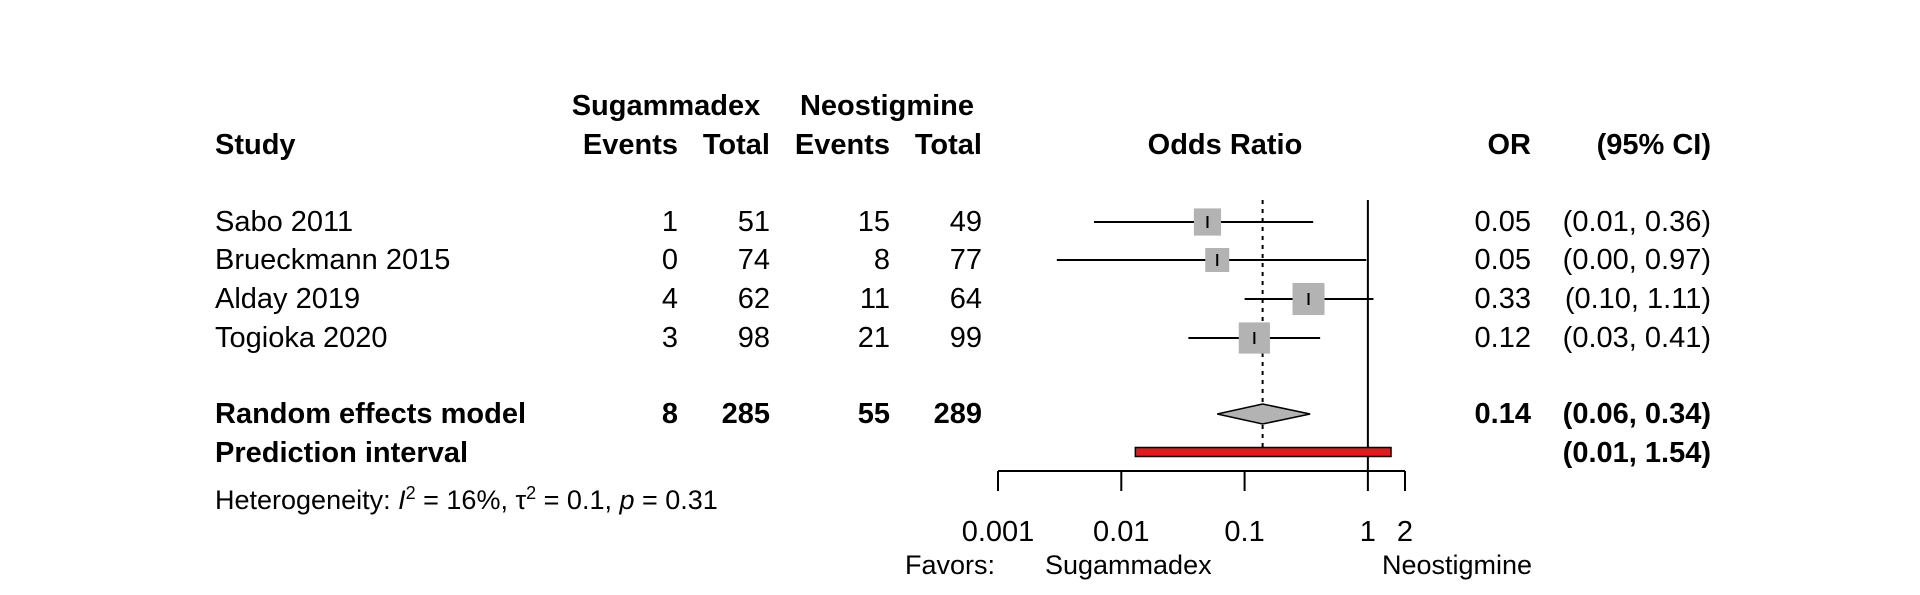 The height and width of the screenshot is (595, 1920). What do you see at coordinates (410, 493) in the screenshot?
I see `hetero-i2-sup: 2` at bounding box center [410, 493].